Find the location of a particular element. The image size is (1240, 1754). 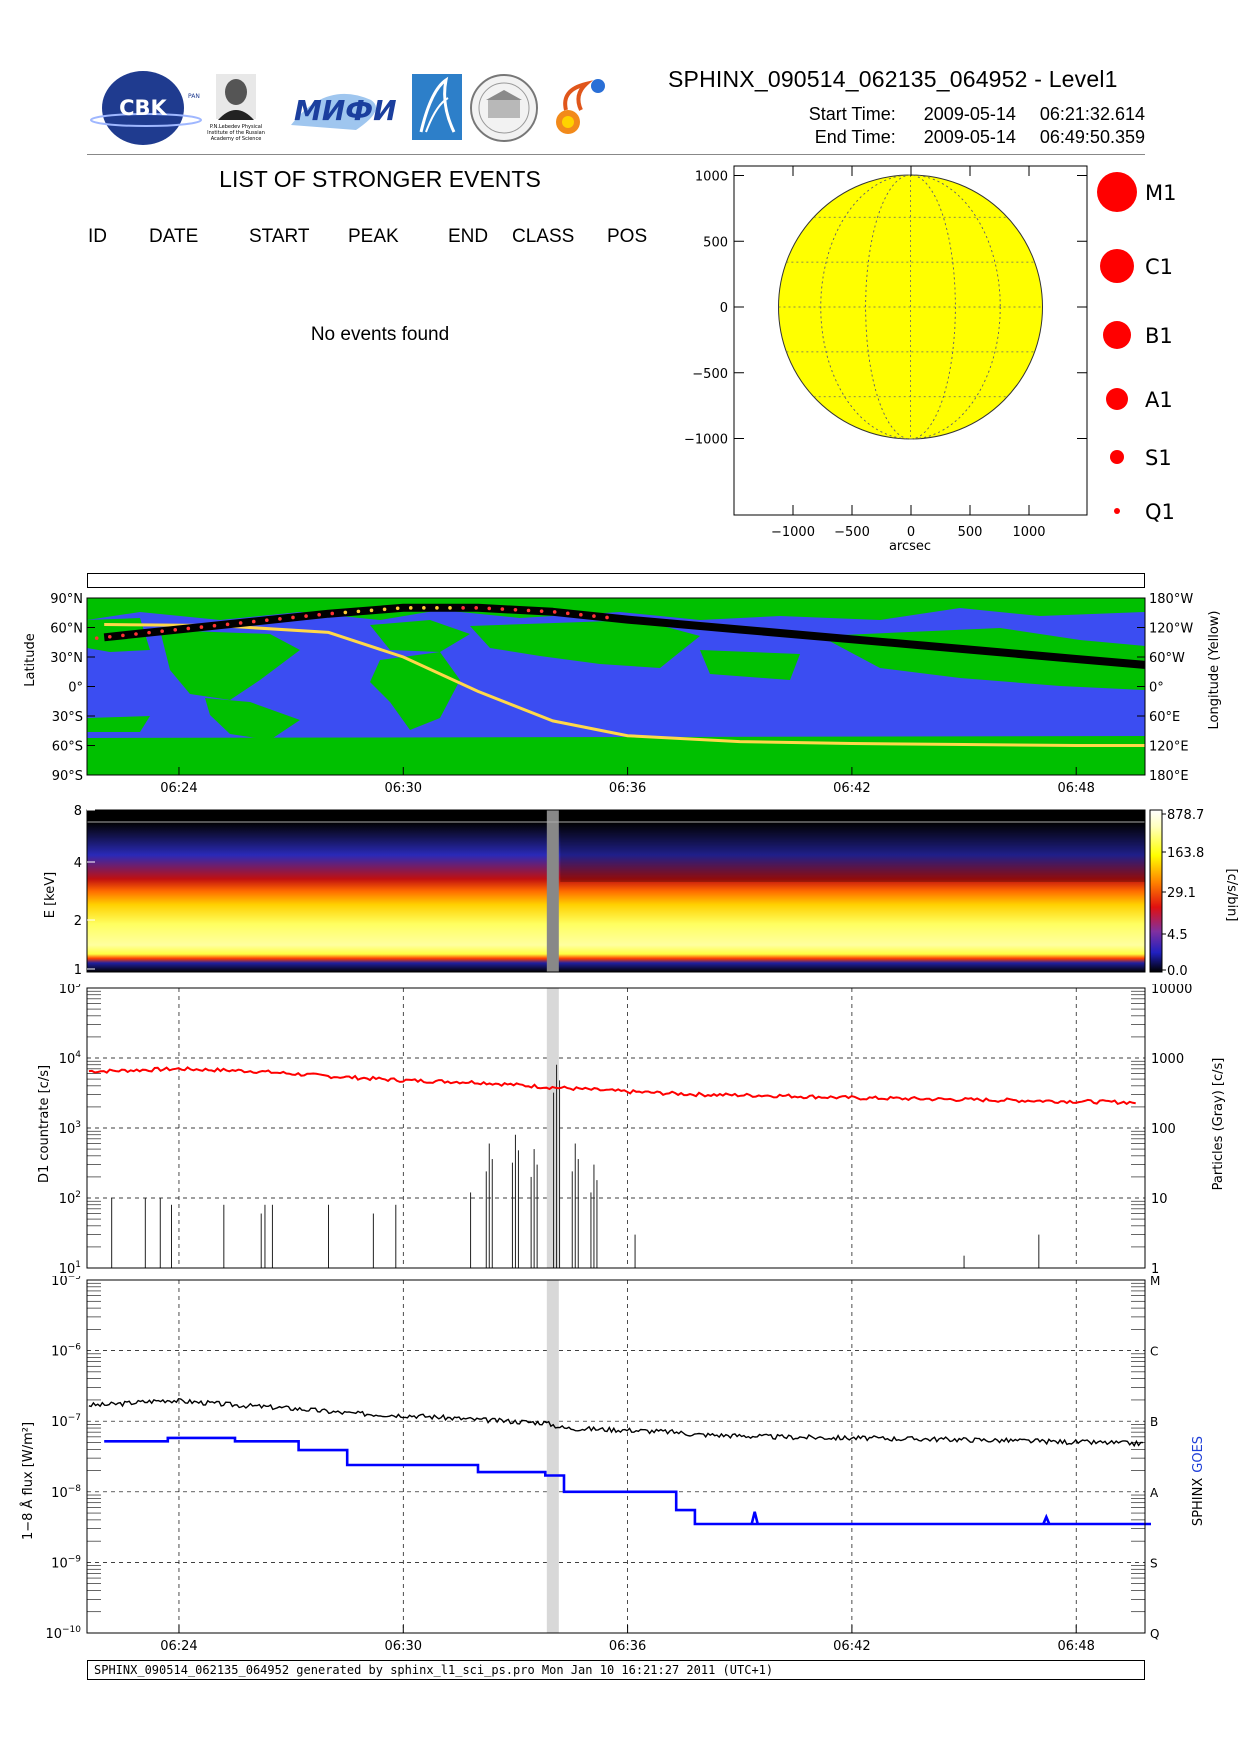

col-class: CLASS is located at coordinates (543, 236).